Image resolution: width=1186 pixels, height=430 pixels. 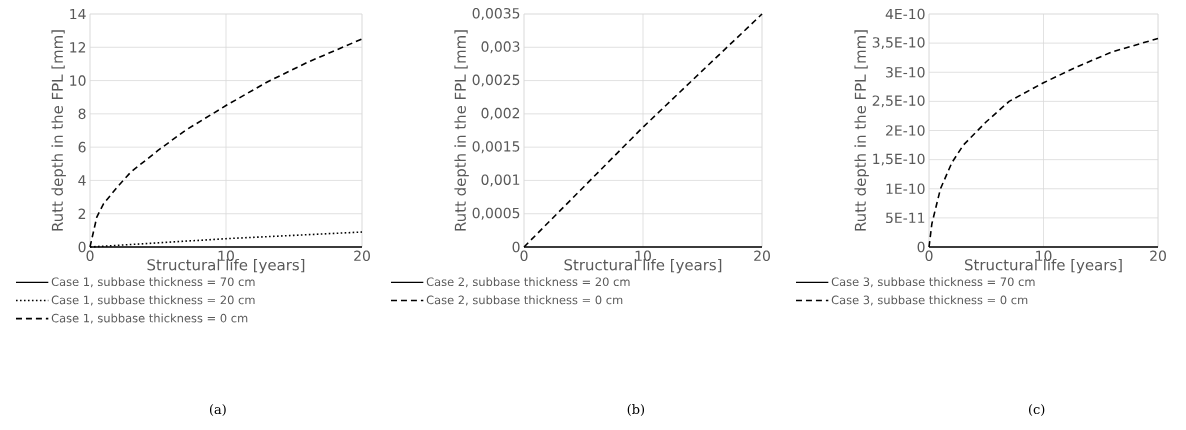 I want to click on legend-label: Case 3, subbase thickness = 0 cm, so click(x=929, y=300).